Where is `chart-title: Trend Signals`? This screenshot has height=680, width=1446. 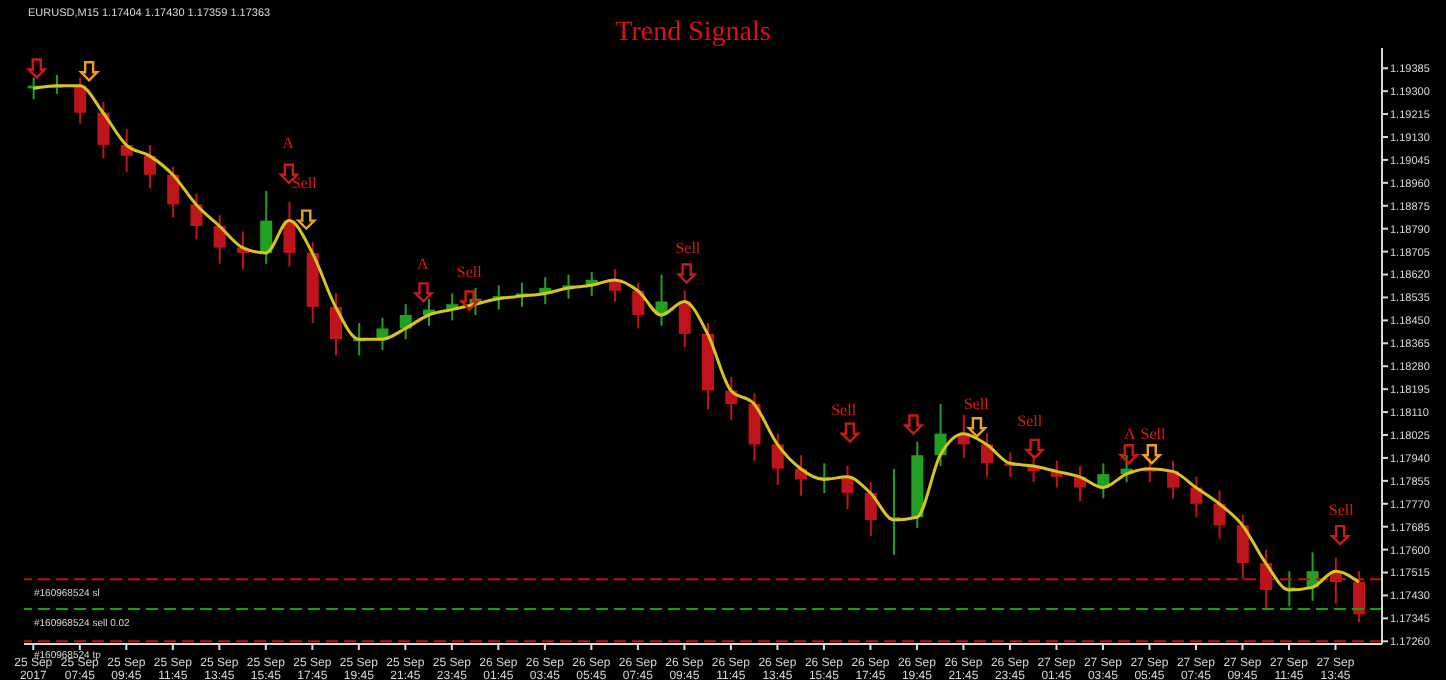 chart-title: Trend Signals is located at coordinates (693, 33).